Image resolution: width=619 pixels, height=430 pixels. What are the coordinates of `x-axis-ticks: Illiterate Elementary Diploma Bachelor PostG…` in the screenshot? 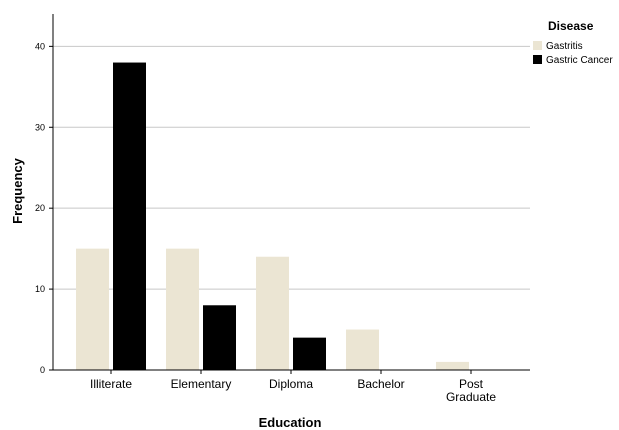 It's located at (293, 387).